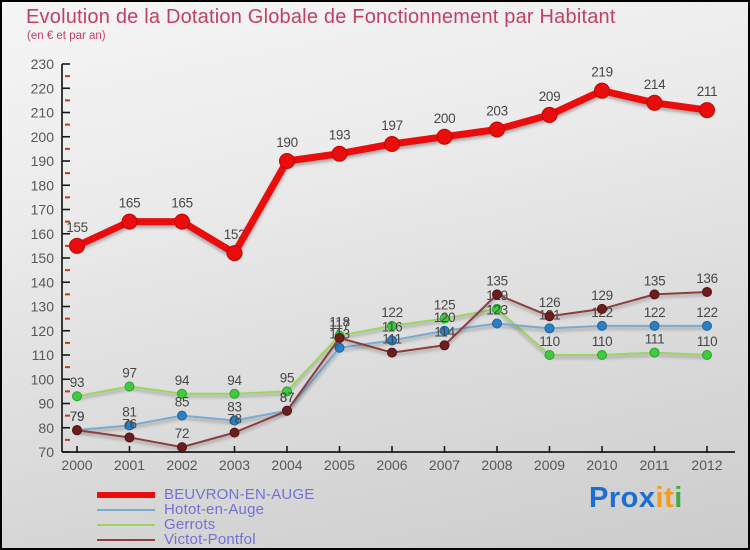  What do you see at coordinates (181, 465) in the screenshot?
I see `svg-text: 2002` at bounding box center [181, 465].